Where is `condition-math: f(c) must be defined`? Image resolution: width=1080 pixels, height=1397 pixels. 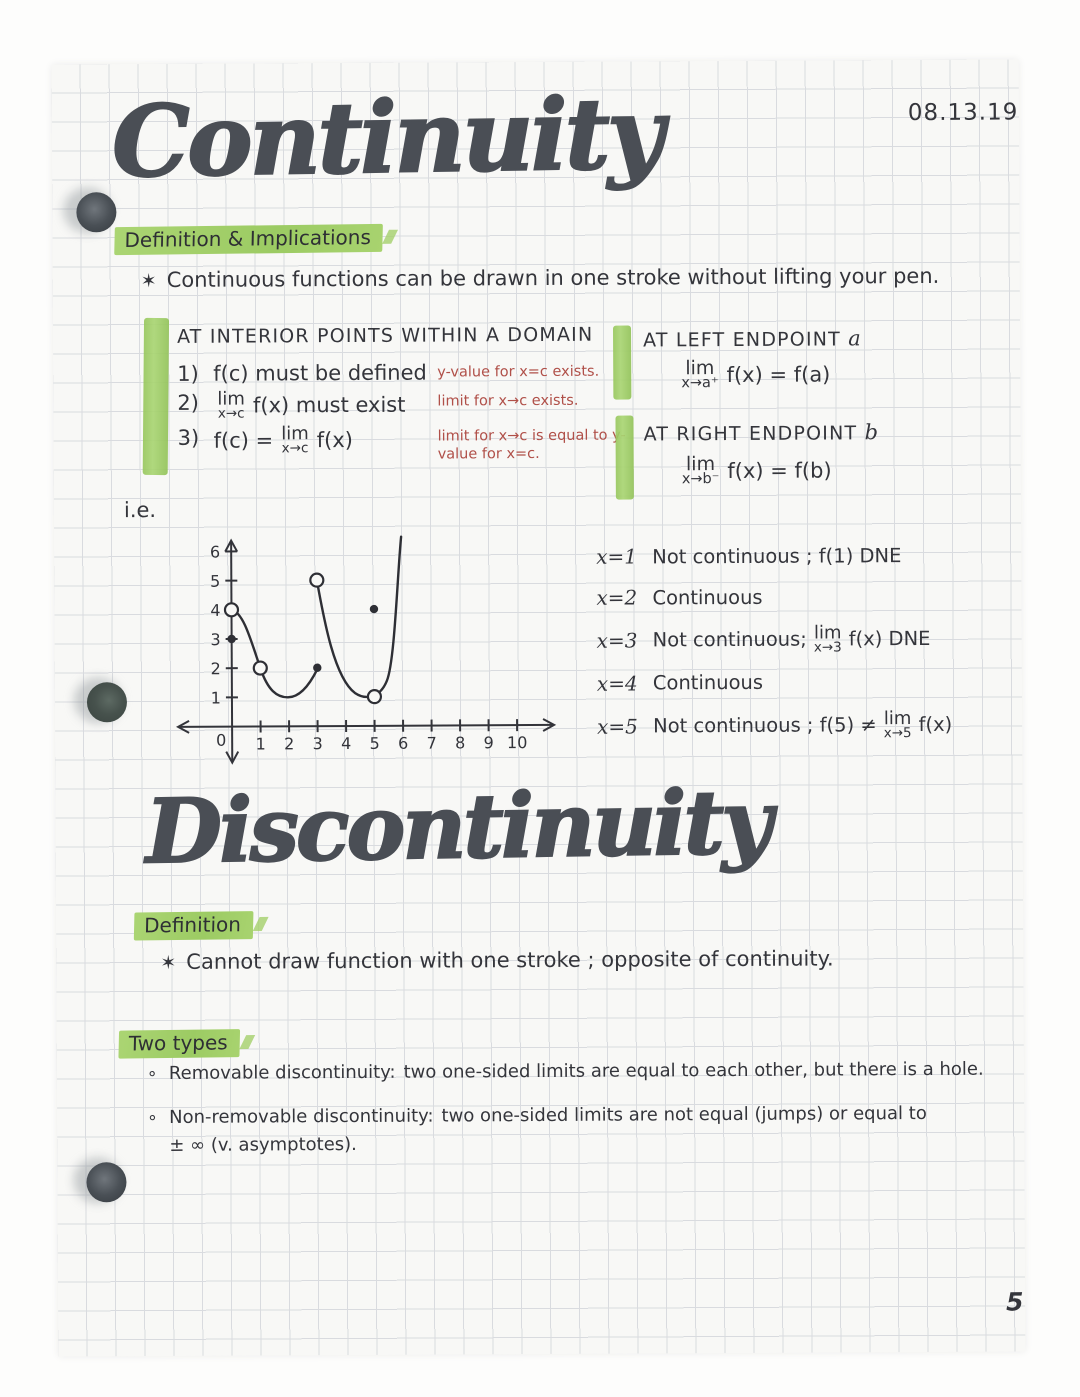 condition-math: f(c) must be defined is located at coordinates (322, 373).